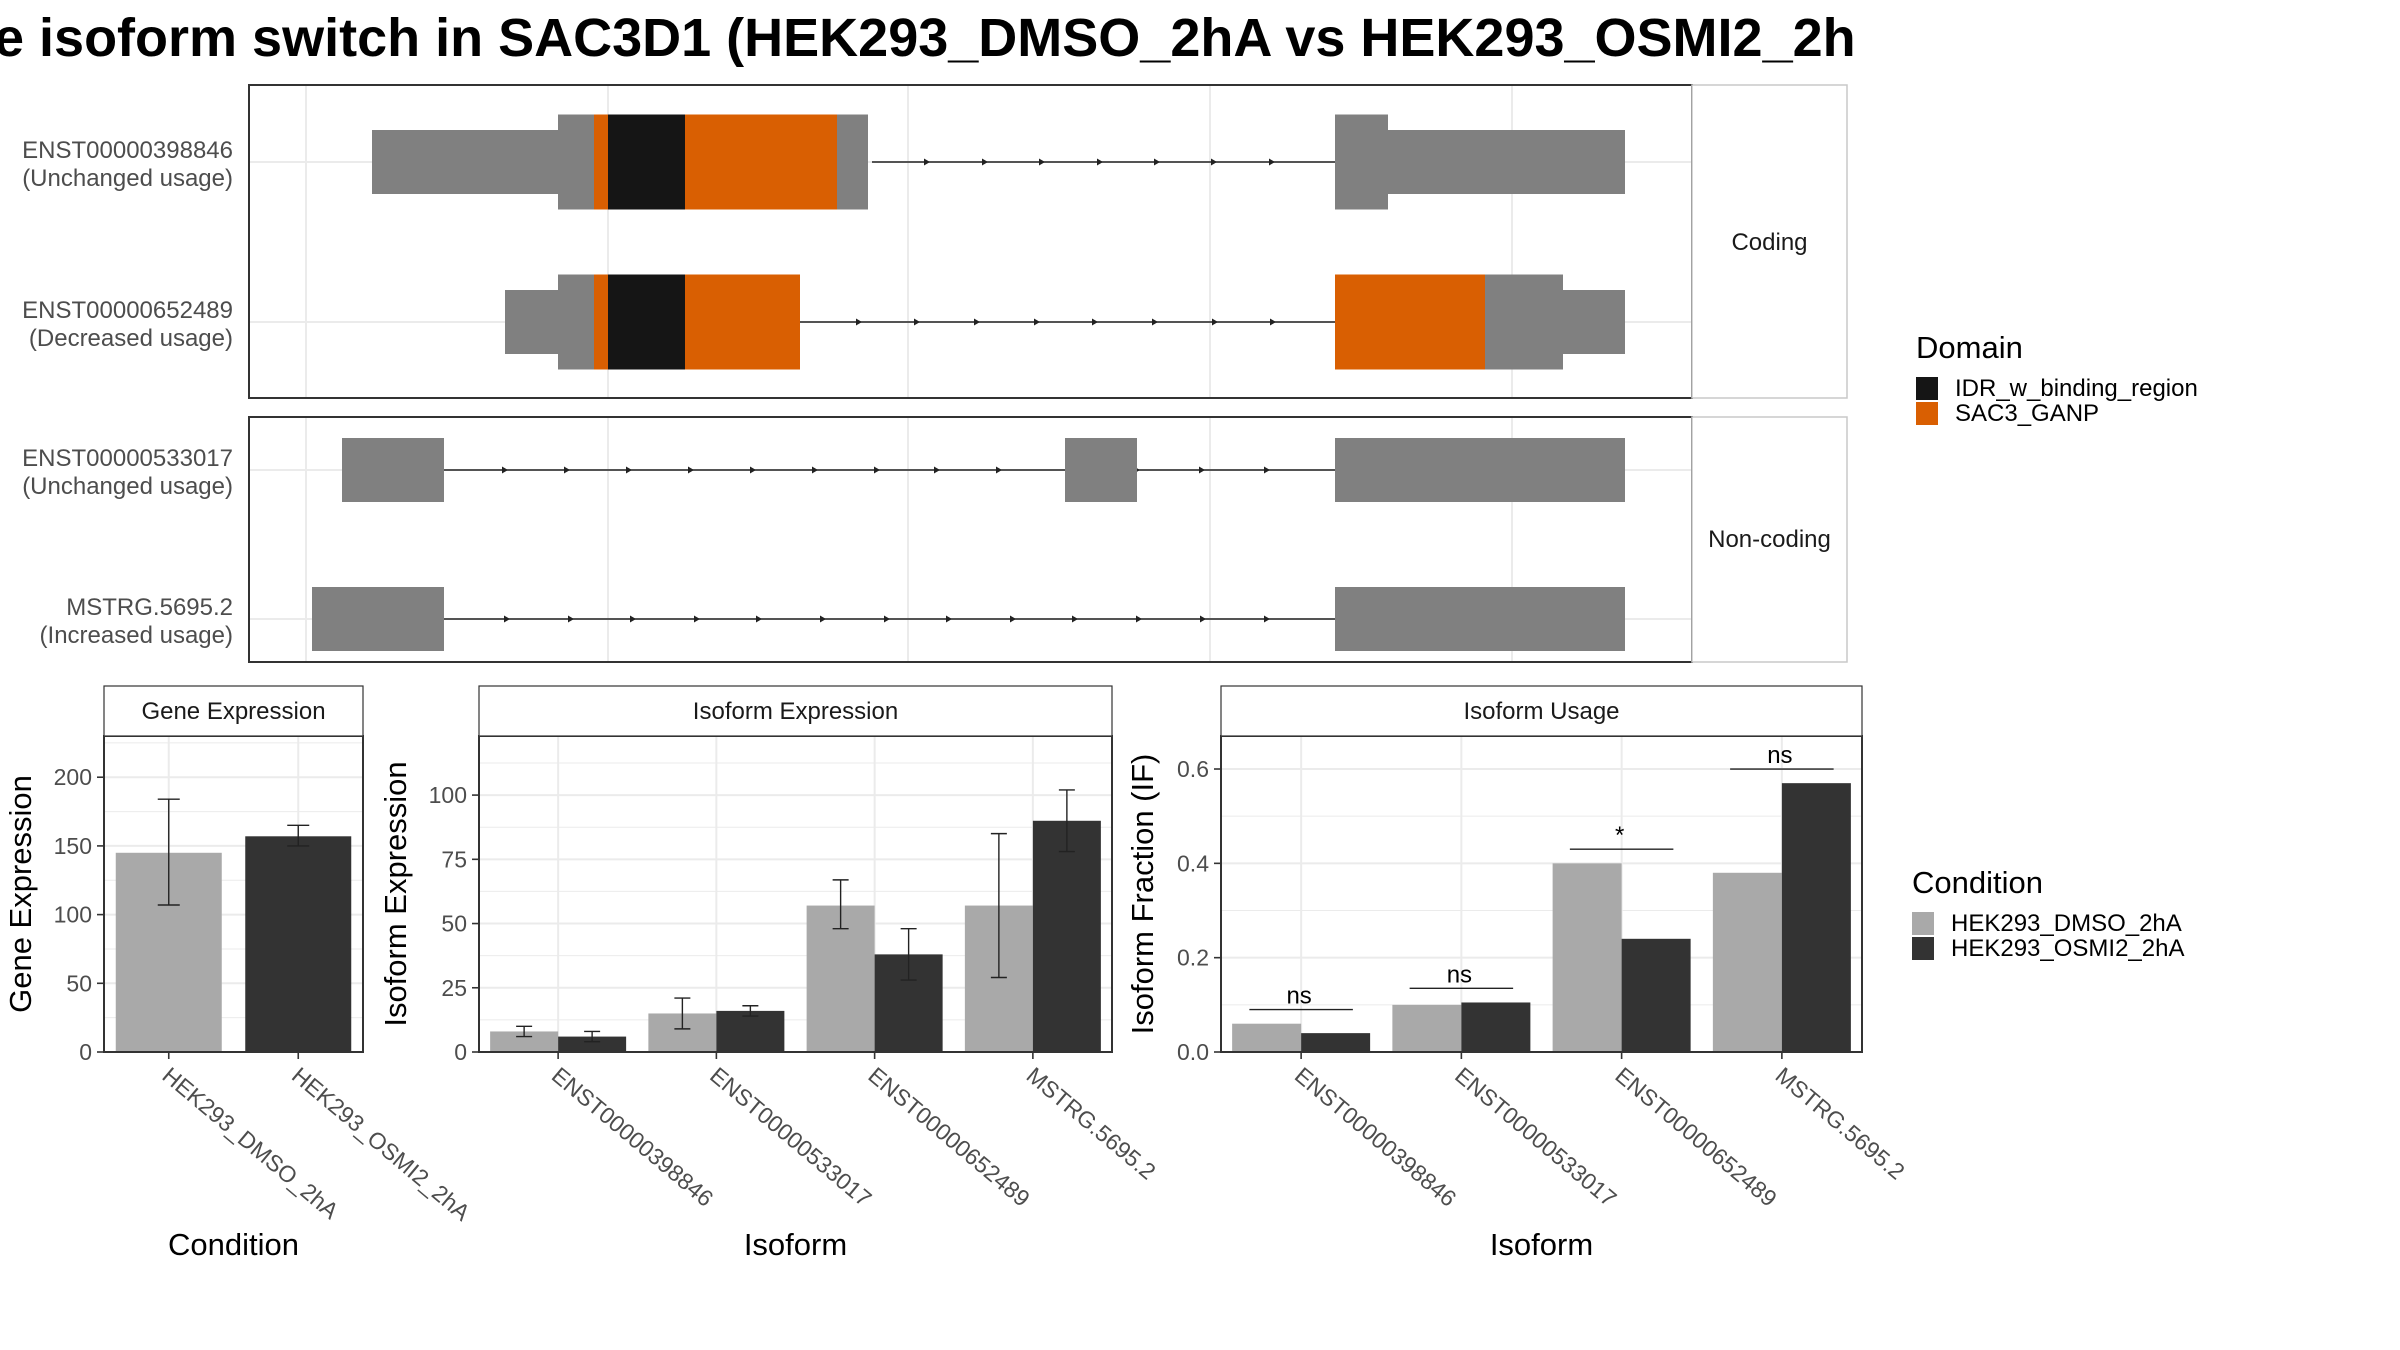 The height and width of the screenshot is (1350, 2400). I want to click on facet-strip-label: Non-coding, so click(1769, 539).